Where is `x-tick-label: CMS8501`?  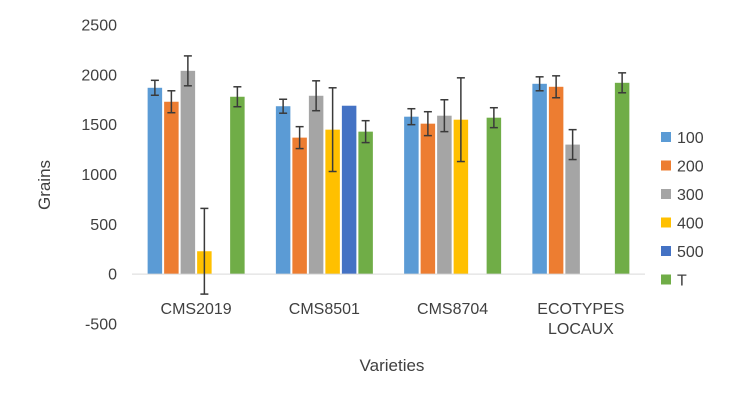 x-tick-label: CMS8501 is located at coordinates (324, 309).